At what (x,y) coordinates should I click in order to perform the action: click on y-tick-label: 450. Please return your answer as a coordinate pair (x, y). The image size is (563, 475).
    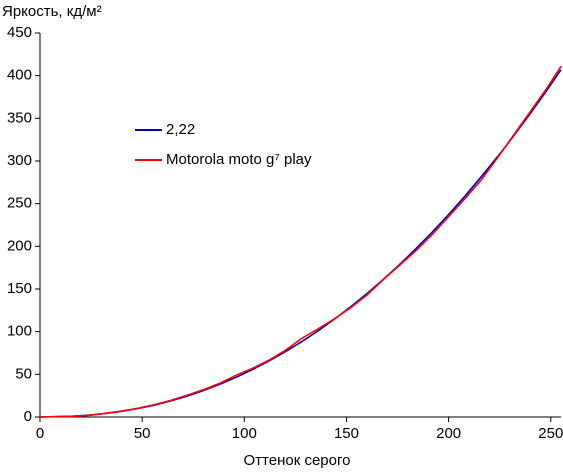
    Looking at the image, I should click on (19, 32).